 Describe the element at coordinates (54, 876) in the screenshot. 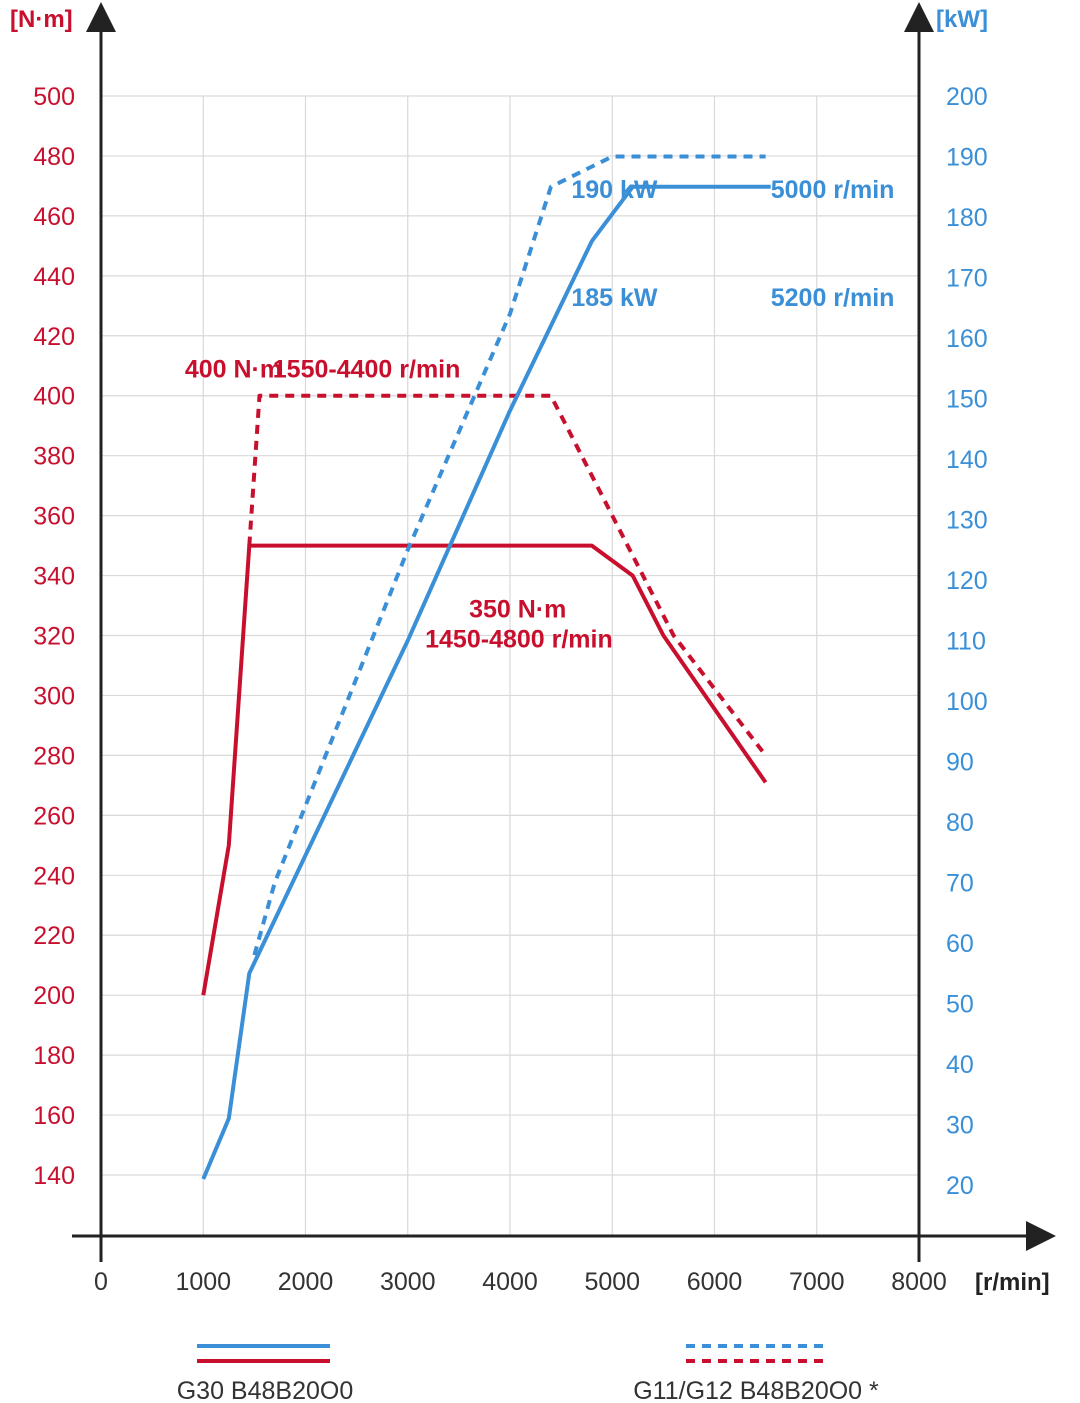

I see `left-tick-label: 240` at that location.